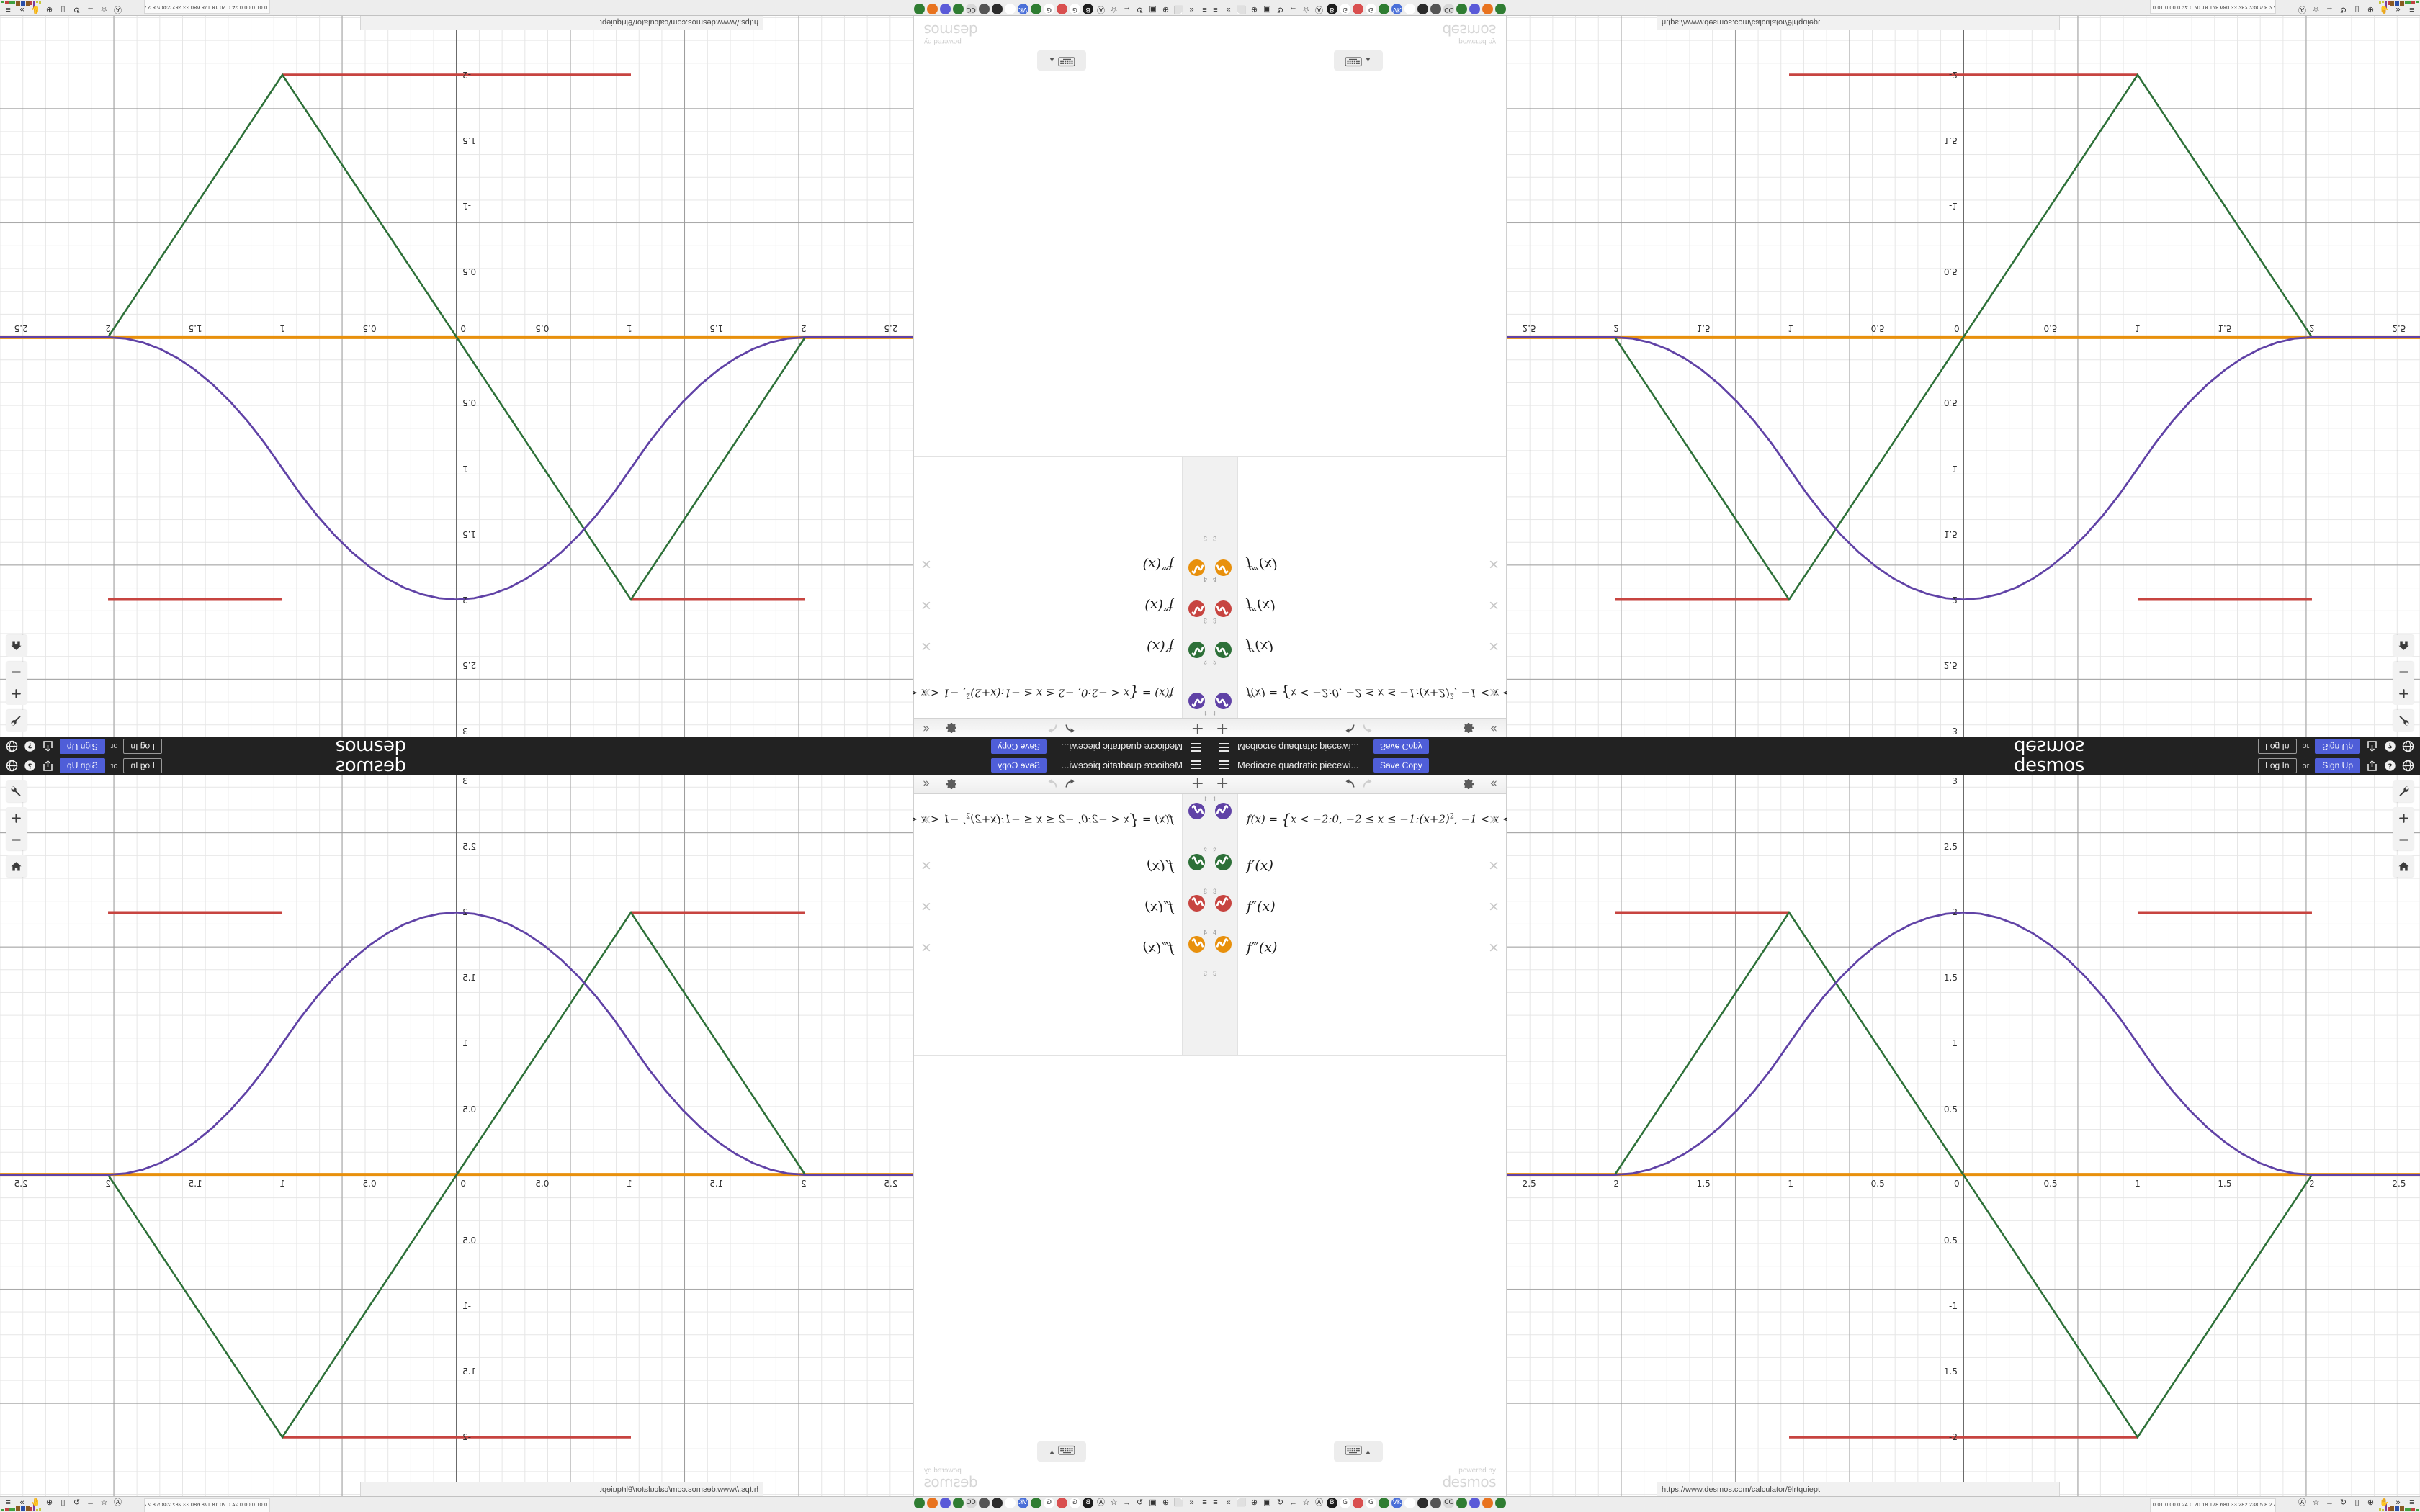 This screenshot has width=2420, height=1512. I want to click on forward-arrow-icon: →, so click(90, 9).